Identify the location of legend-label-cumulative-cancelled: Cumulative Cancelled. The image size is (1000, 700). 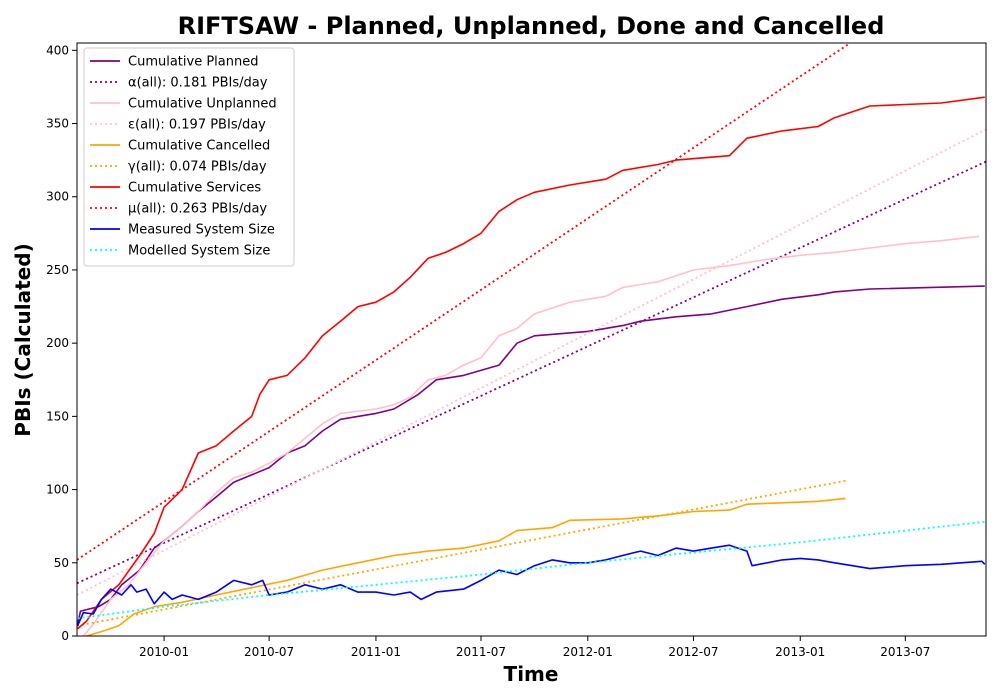
(199, 146).